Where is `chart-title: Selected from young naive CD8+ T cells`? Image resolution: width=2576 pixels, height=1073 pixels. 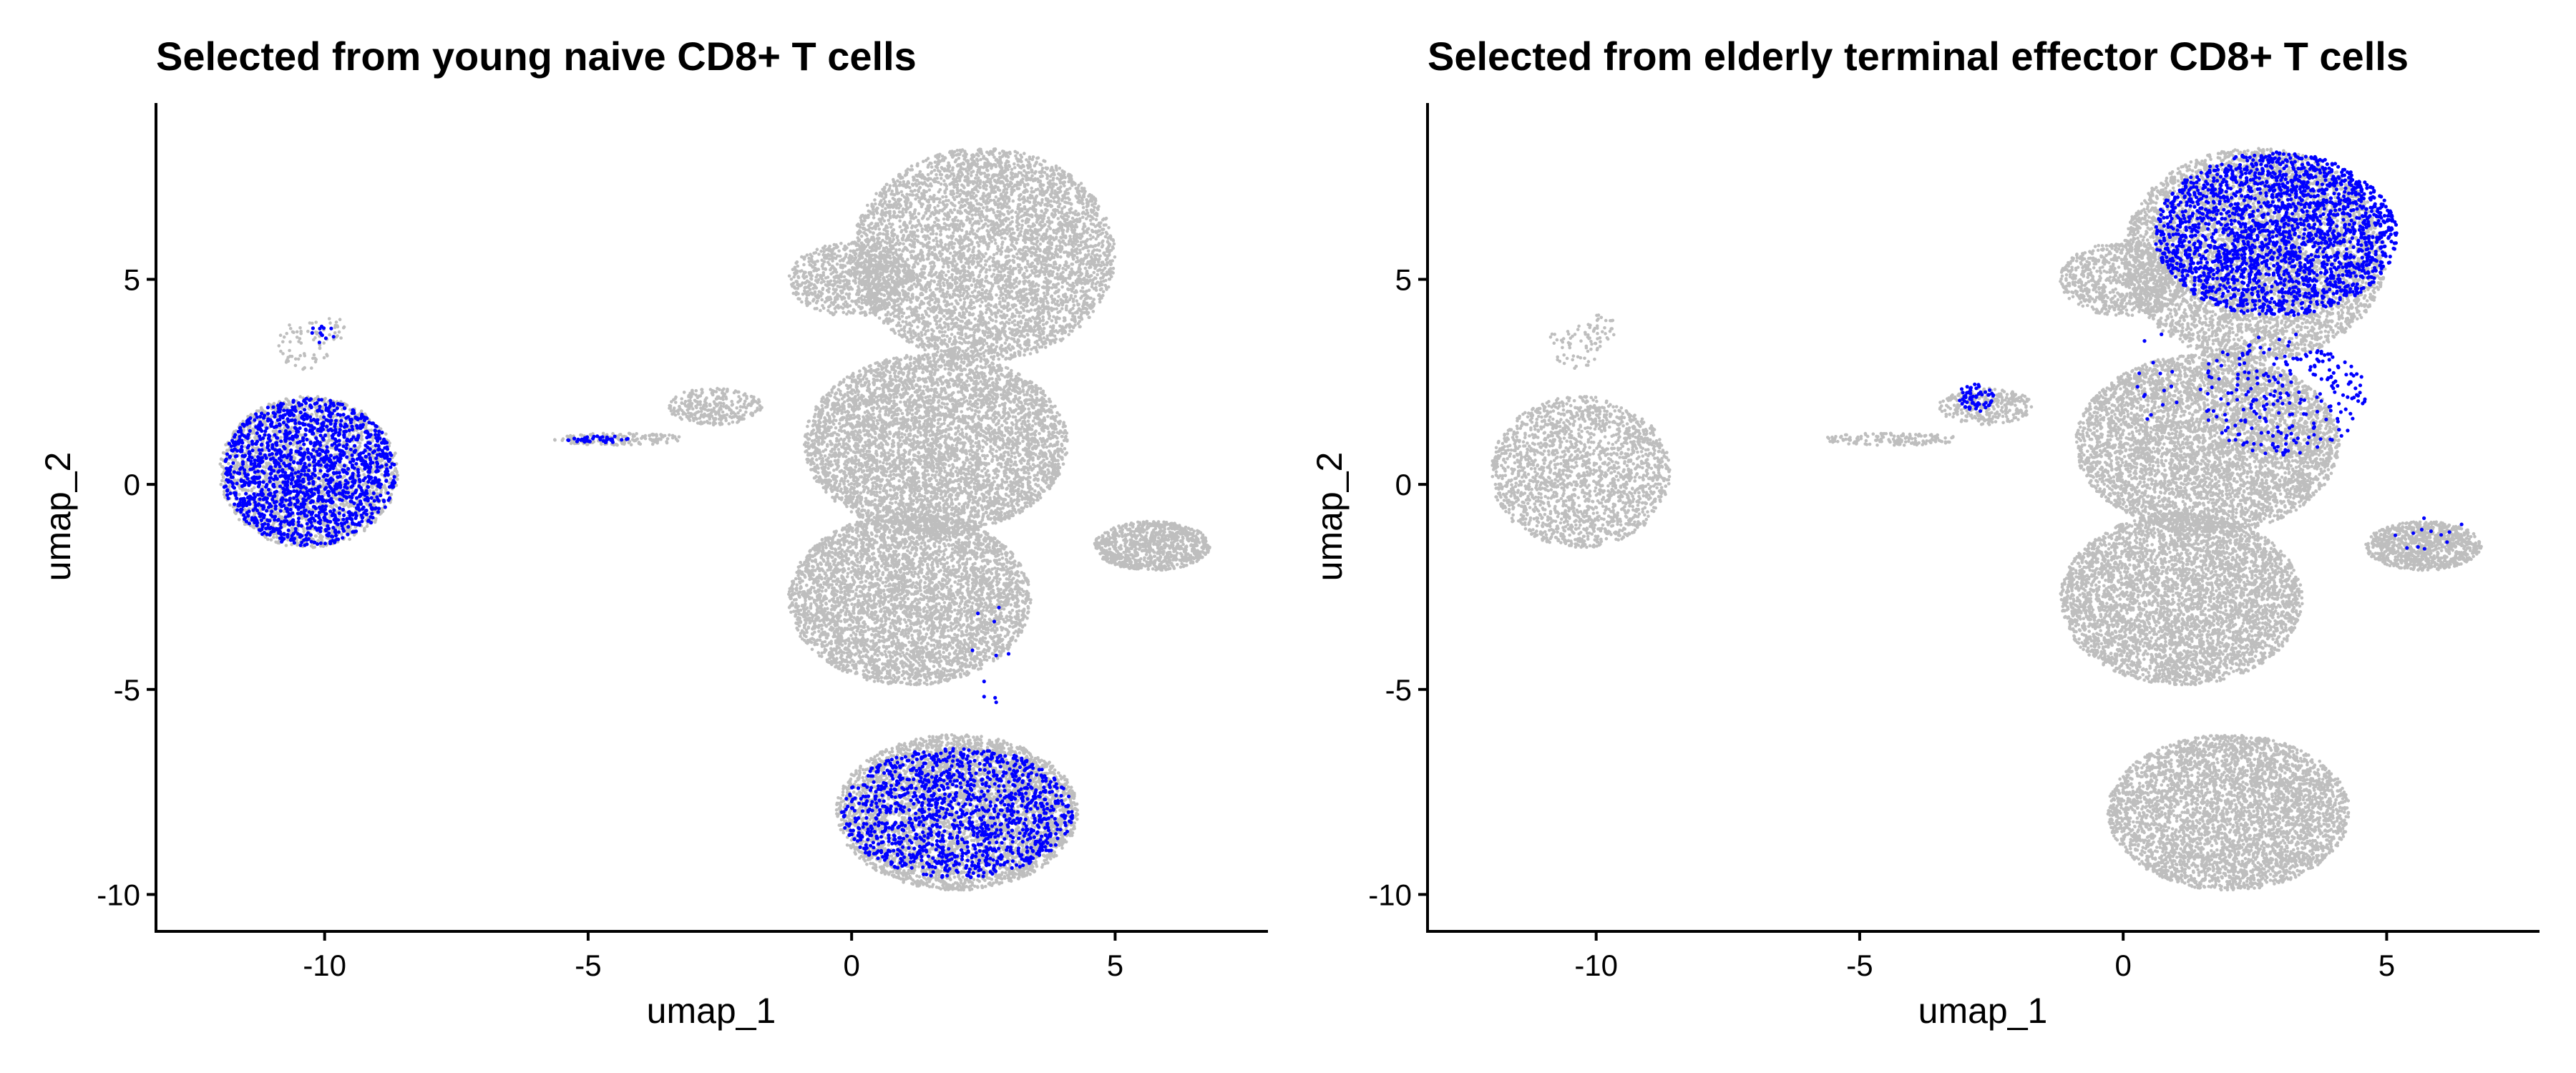 chart-title: Selected from young naive CD8+ T cells is located at coordinates (536, 57).